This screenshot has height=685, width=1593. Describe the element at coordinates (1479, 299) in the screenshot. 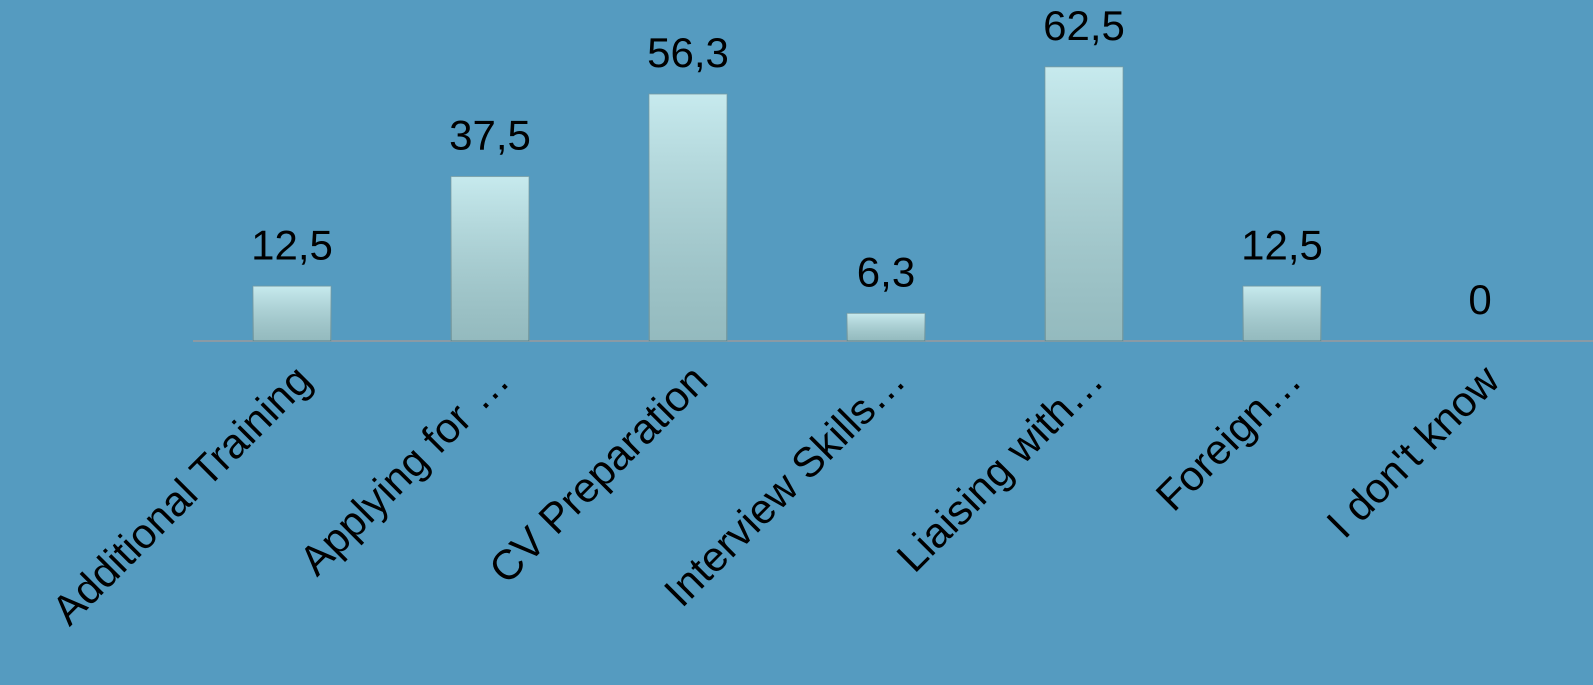

I see `value-label: 0` at that location.